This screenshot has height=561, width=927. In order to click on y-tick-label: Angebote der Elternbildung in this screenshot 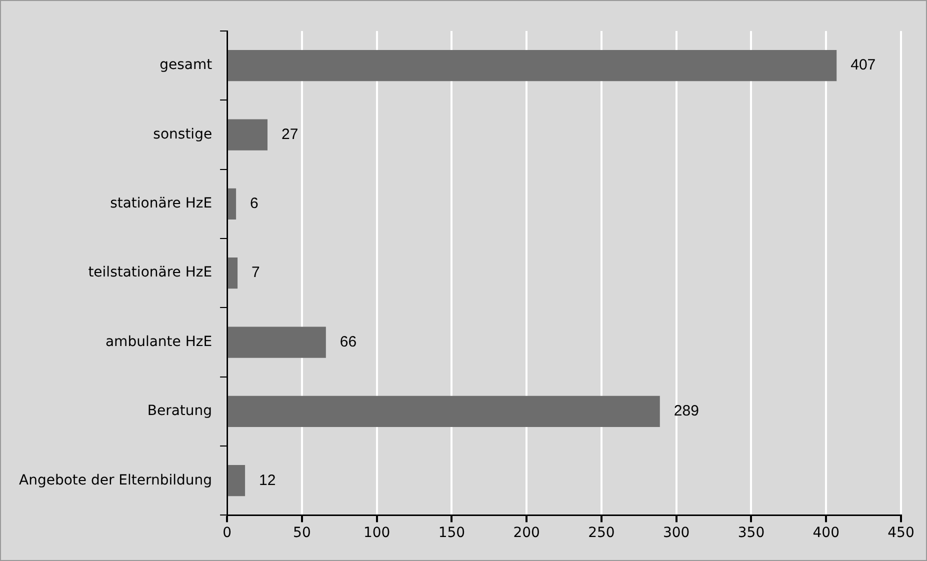, I will do `click(115, 480)`.